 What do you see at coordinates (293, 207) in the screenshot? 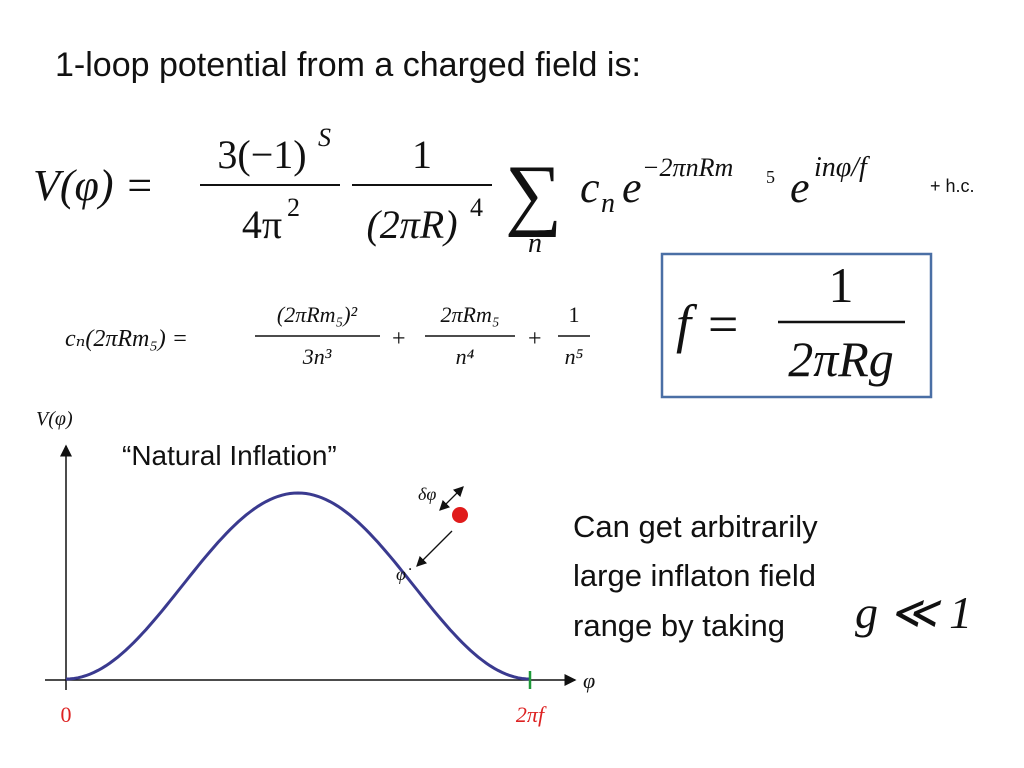
I see `math: 2` at bounding box center [293, 207].